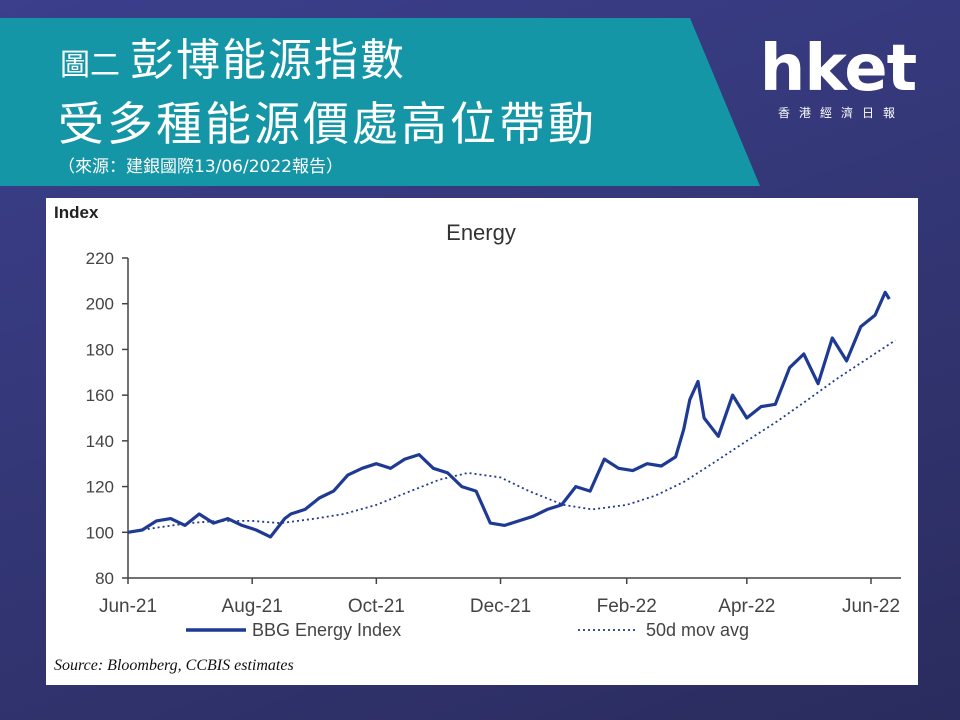 The height and width of the screenshot is (720, 960). What do you see at coordinates (100, 349) in the screenshot?
I see `y-tick-label: 180` at bounding box center [100, 349].